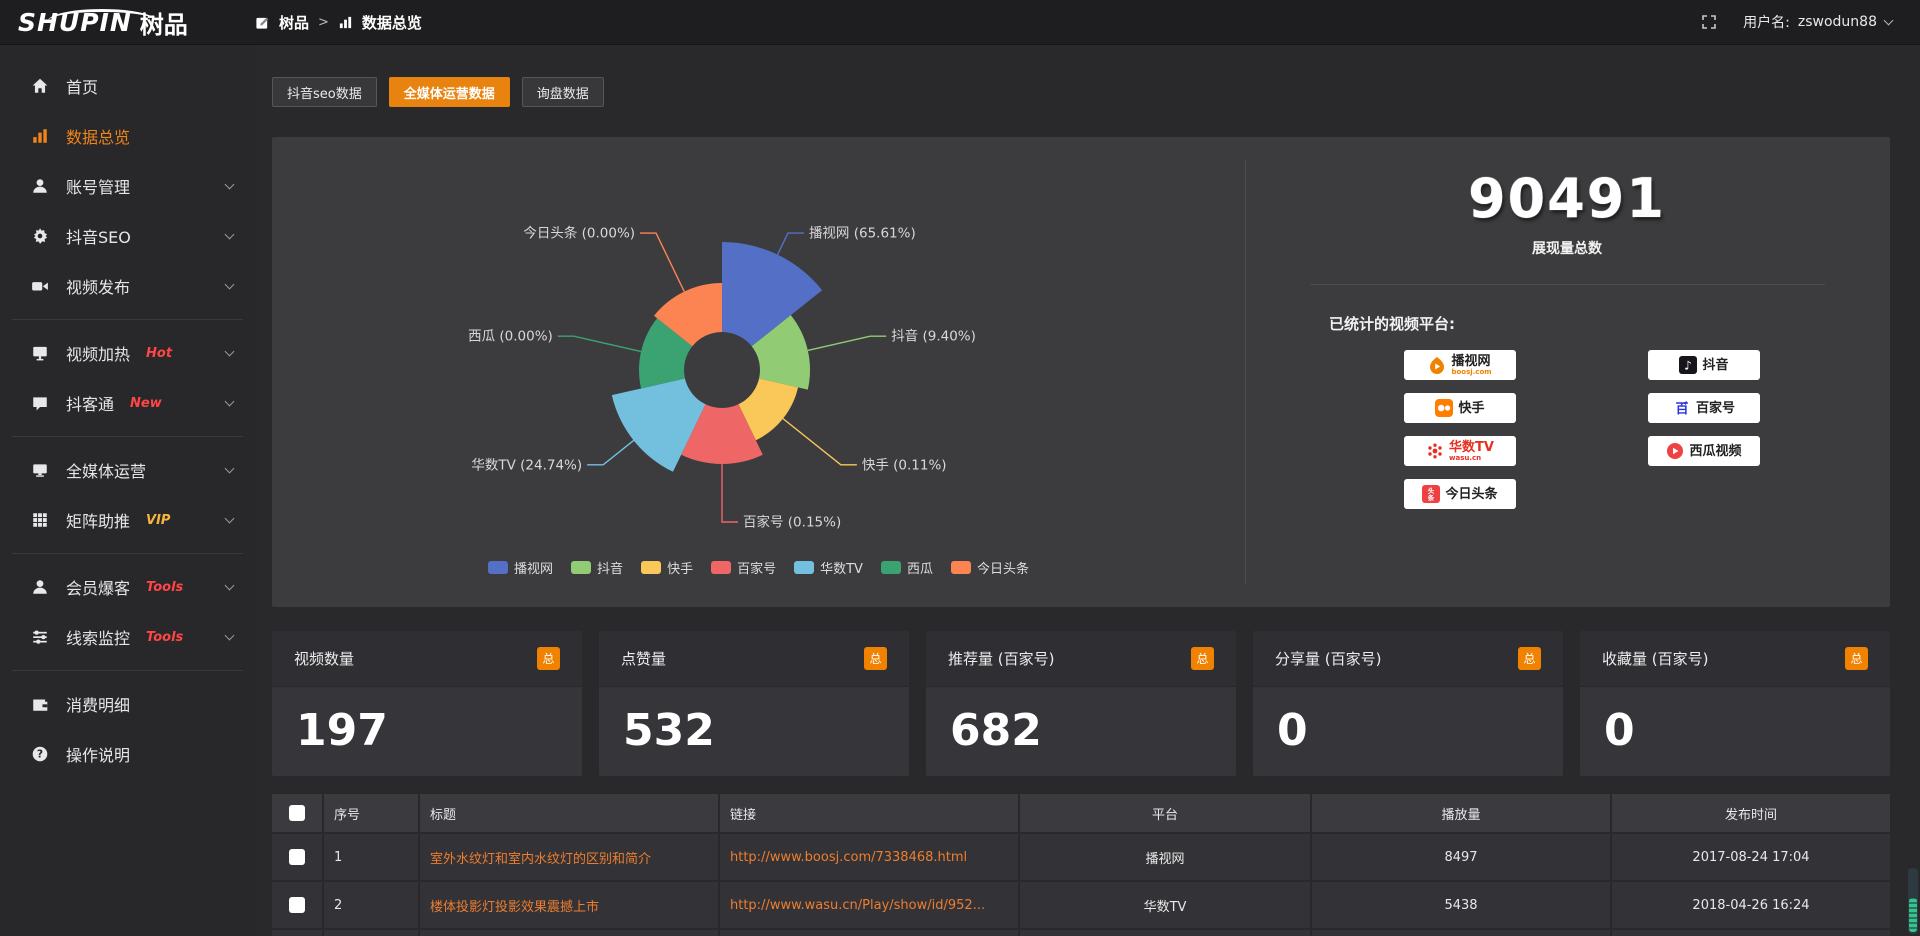 The image size is (1920, 936). I want to click on card-value: 682, so click(996, 730).